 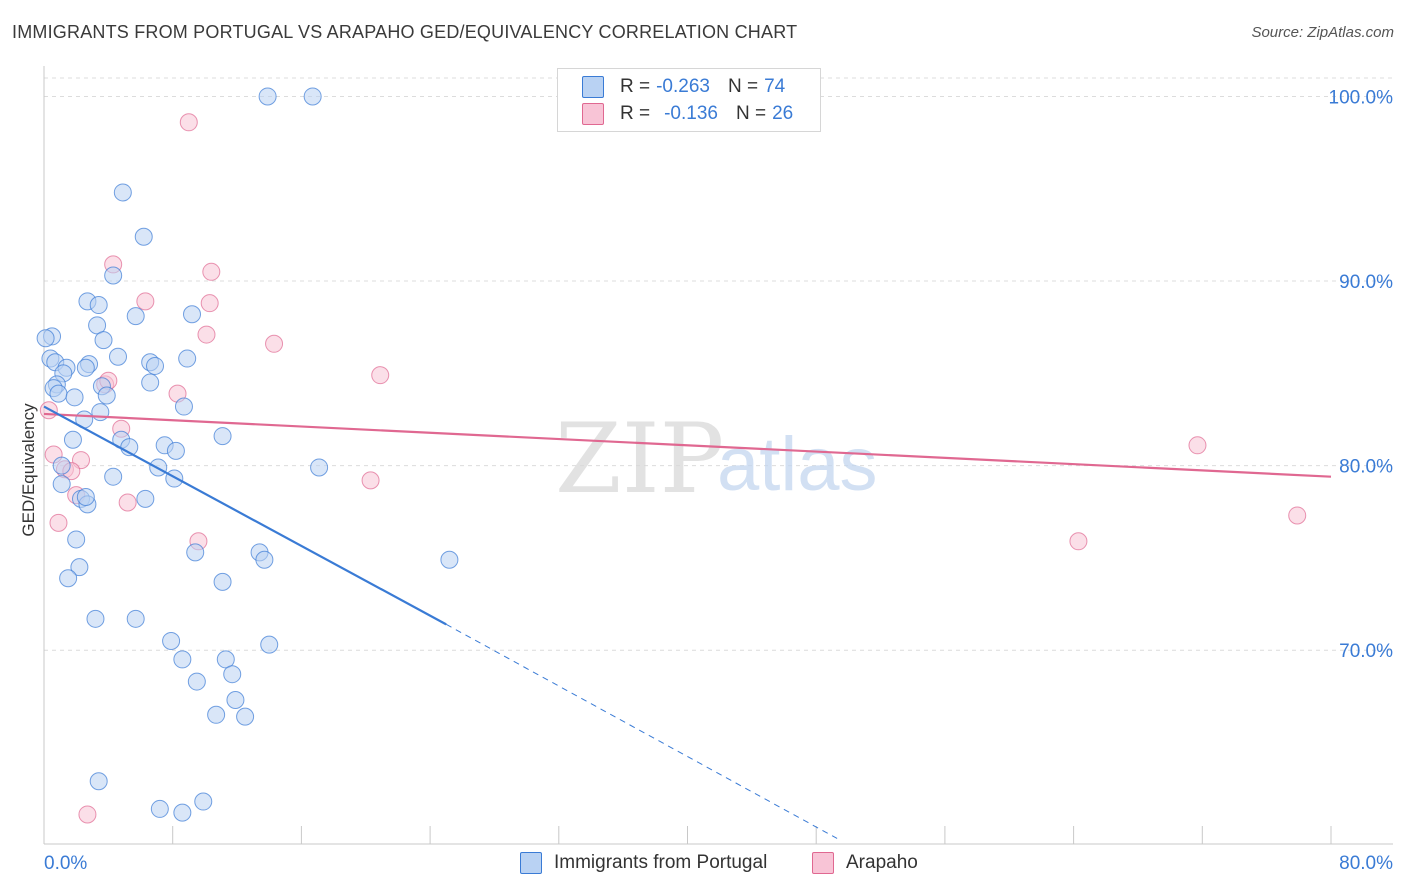 I want to click on legend-swatch-portugal, so click(x=593, y=87).